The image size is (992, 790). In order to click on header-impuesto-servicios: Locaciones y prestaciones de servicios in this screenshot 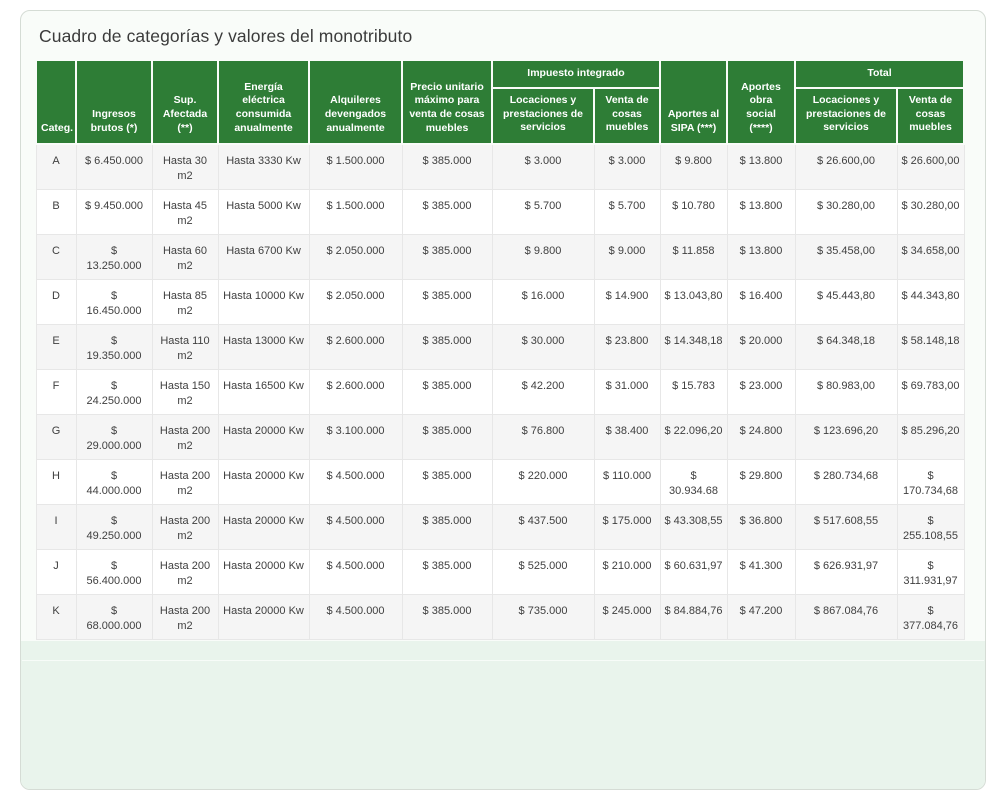, I will do `click(543, 116)`.